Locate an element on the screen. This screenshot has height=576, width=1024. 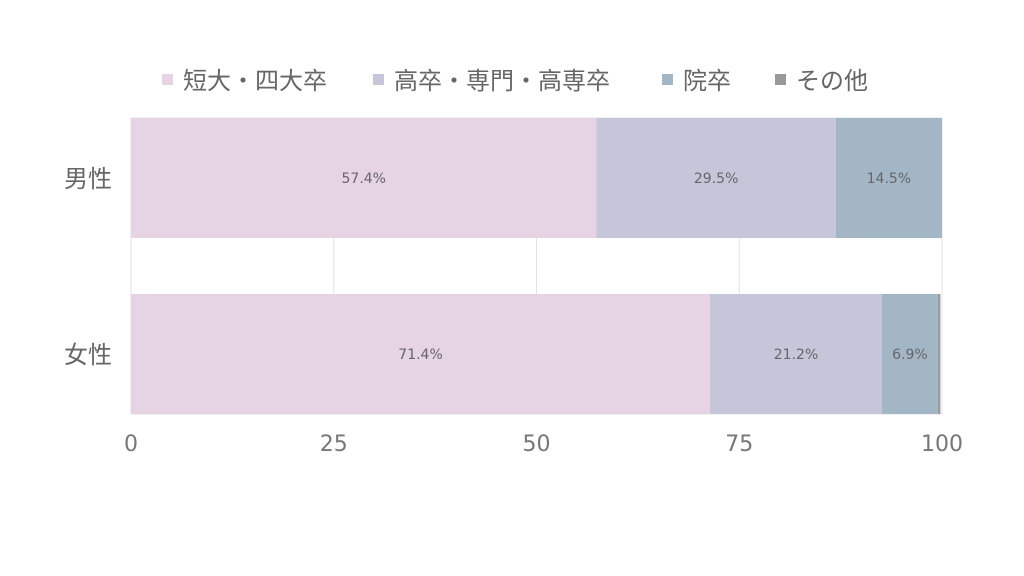
data-label: 57.4% is located at coordinates (364, 179).